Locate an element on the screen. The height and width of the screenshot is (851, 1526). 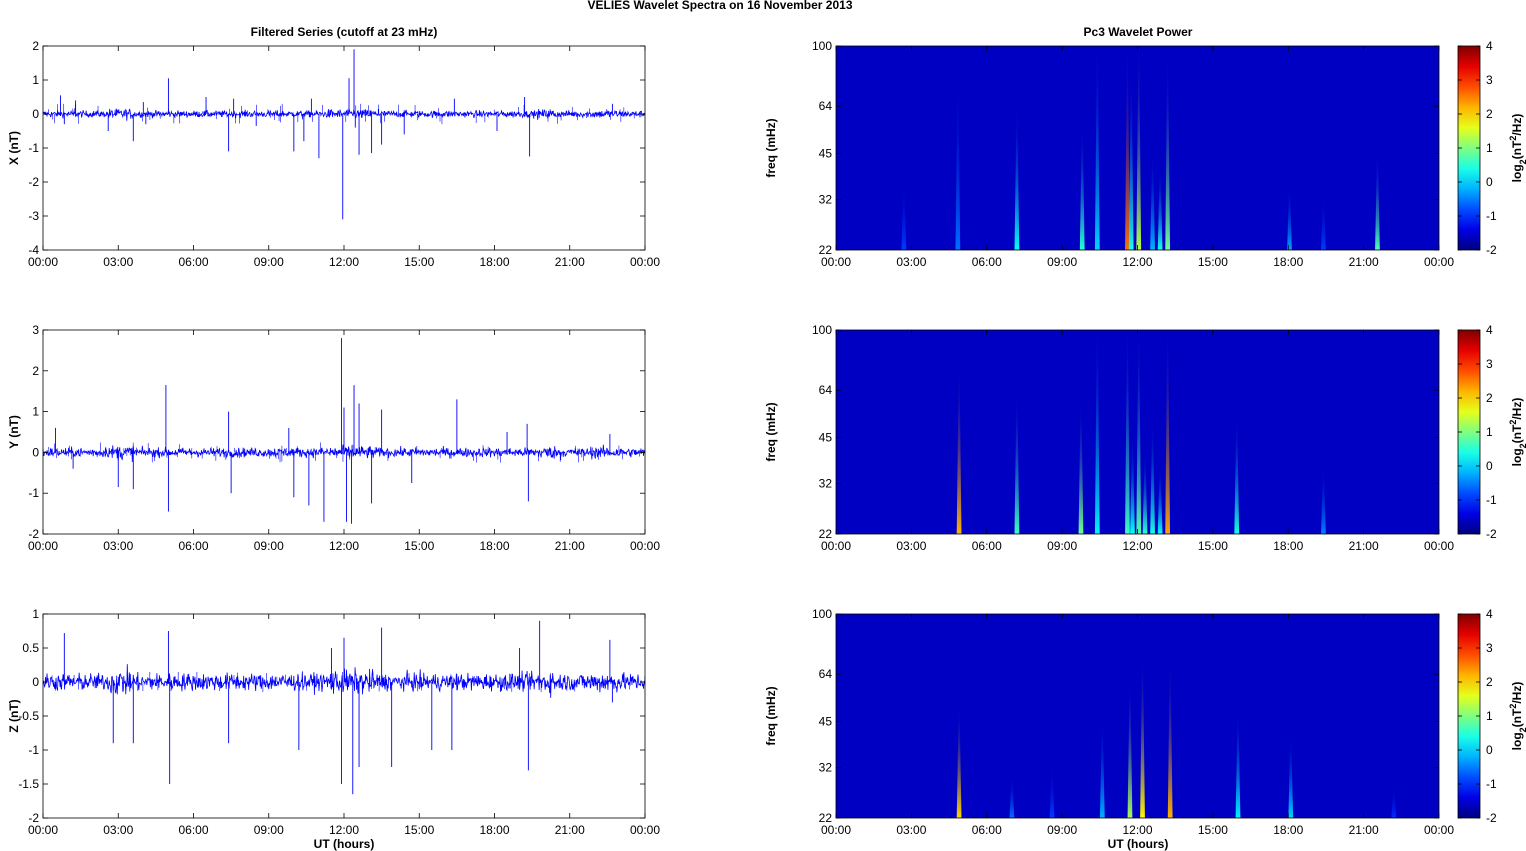
y-tick-label: 3 is located at coordinates (35, 330).